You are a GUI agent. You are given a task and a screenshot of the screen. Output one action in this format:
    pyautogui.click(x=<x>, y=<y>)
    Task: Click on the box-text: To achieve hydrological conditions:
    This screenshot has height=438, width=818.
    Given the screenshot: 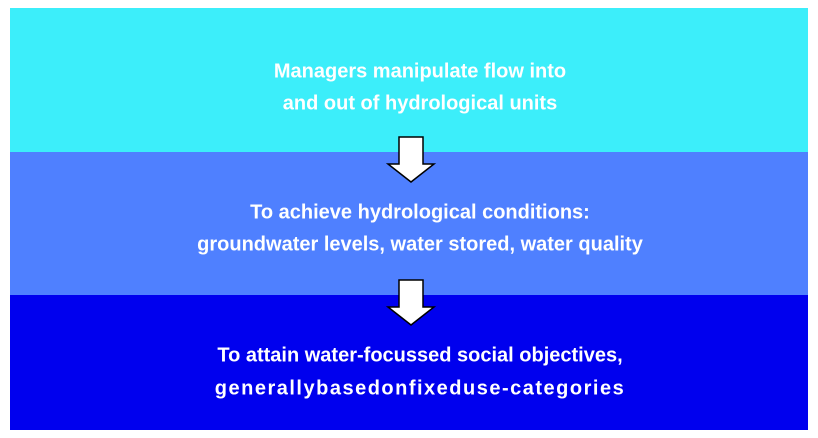 What is the action you would take?
    pyautogui.click(x=420, y=212)
    